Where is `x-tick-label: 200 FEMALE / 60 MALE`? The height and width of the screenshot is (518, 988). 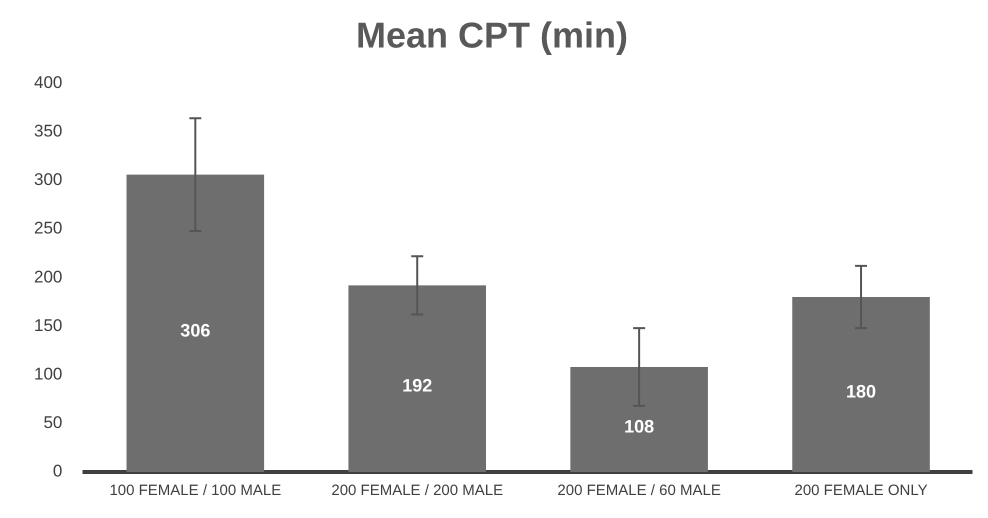
x-tick-label: 200 FEMALE / 60 MALE is located at coordinates (639, 491).